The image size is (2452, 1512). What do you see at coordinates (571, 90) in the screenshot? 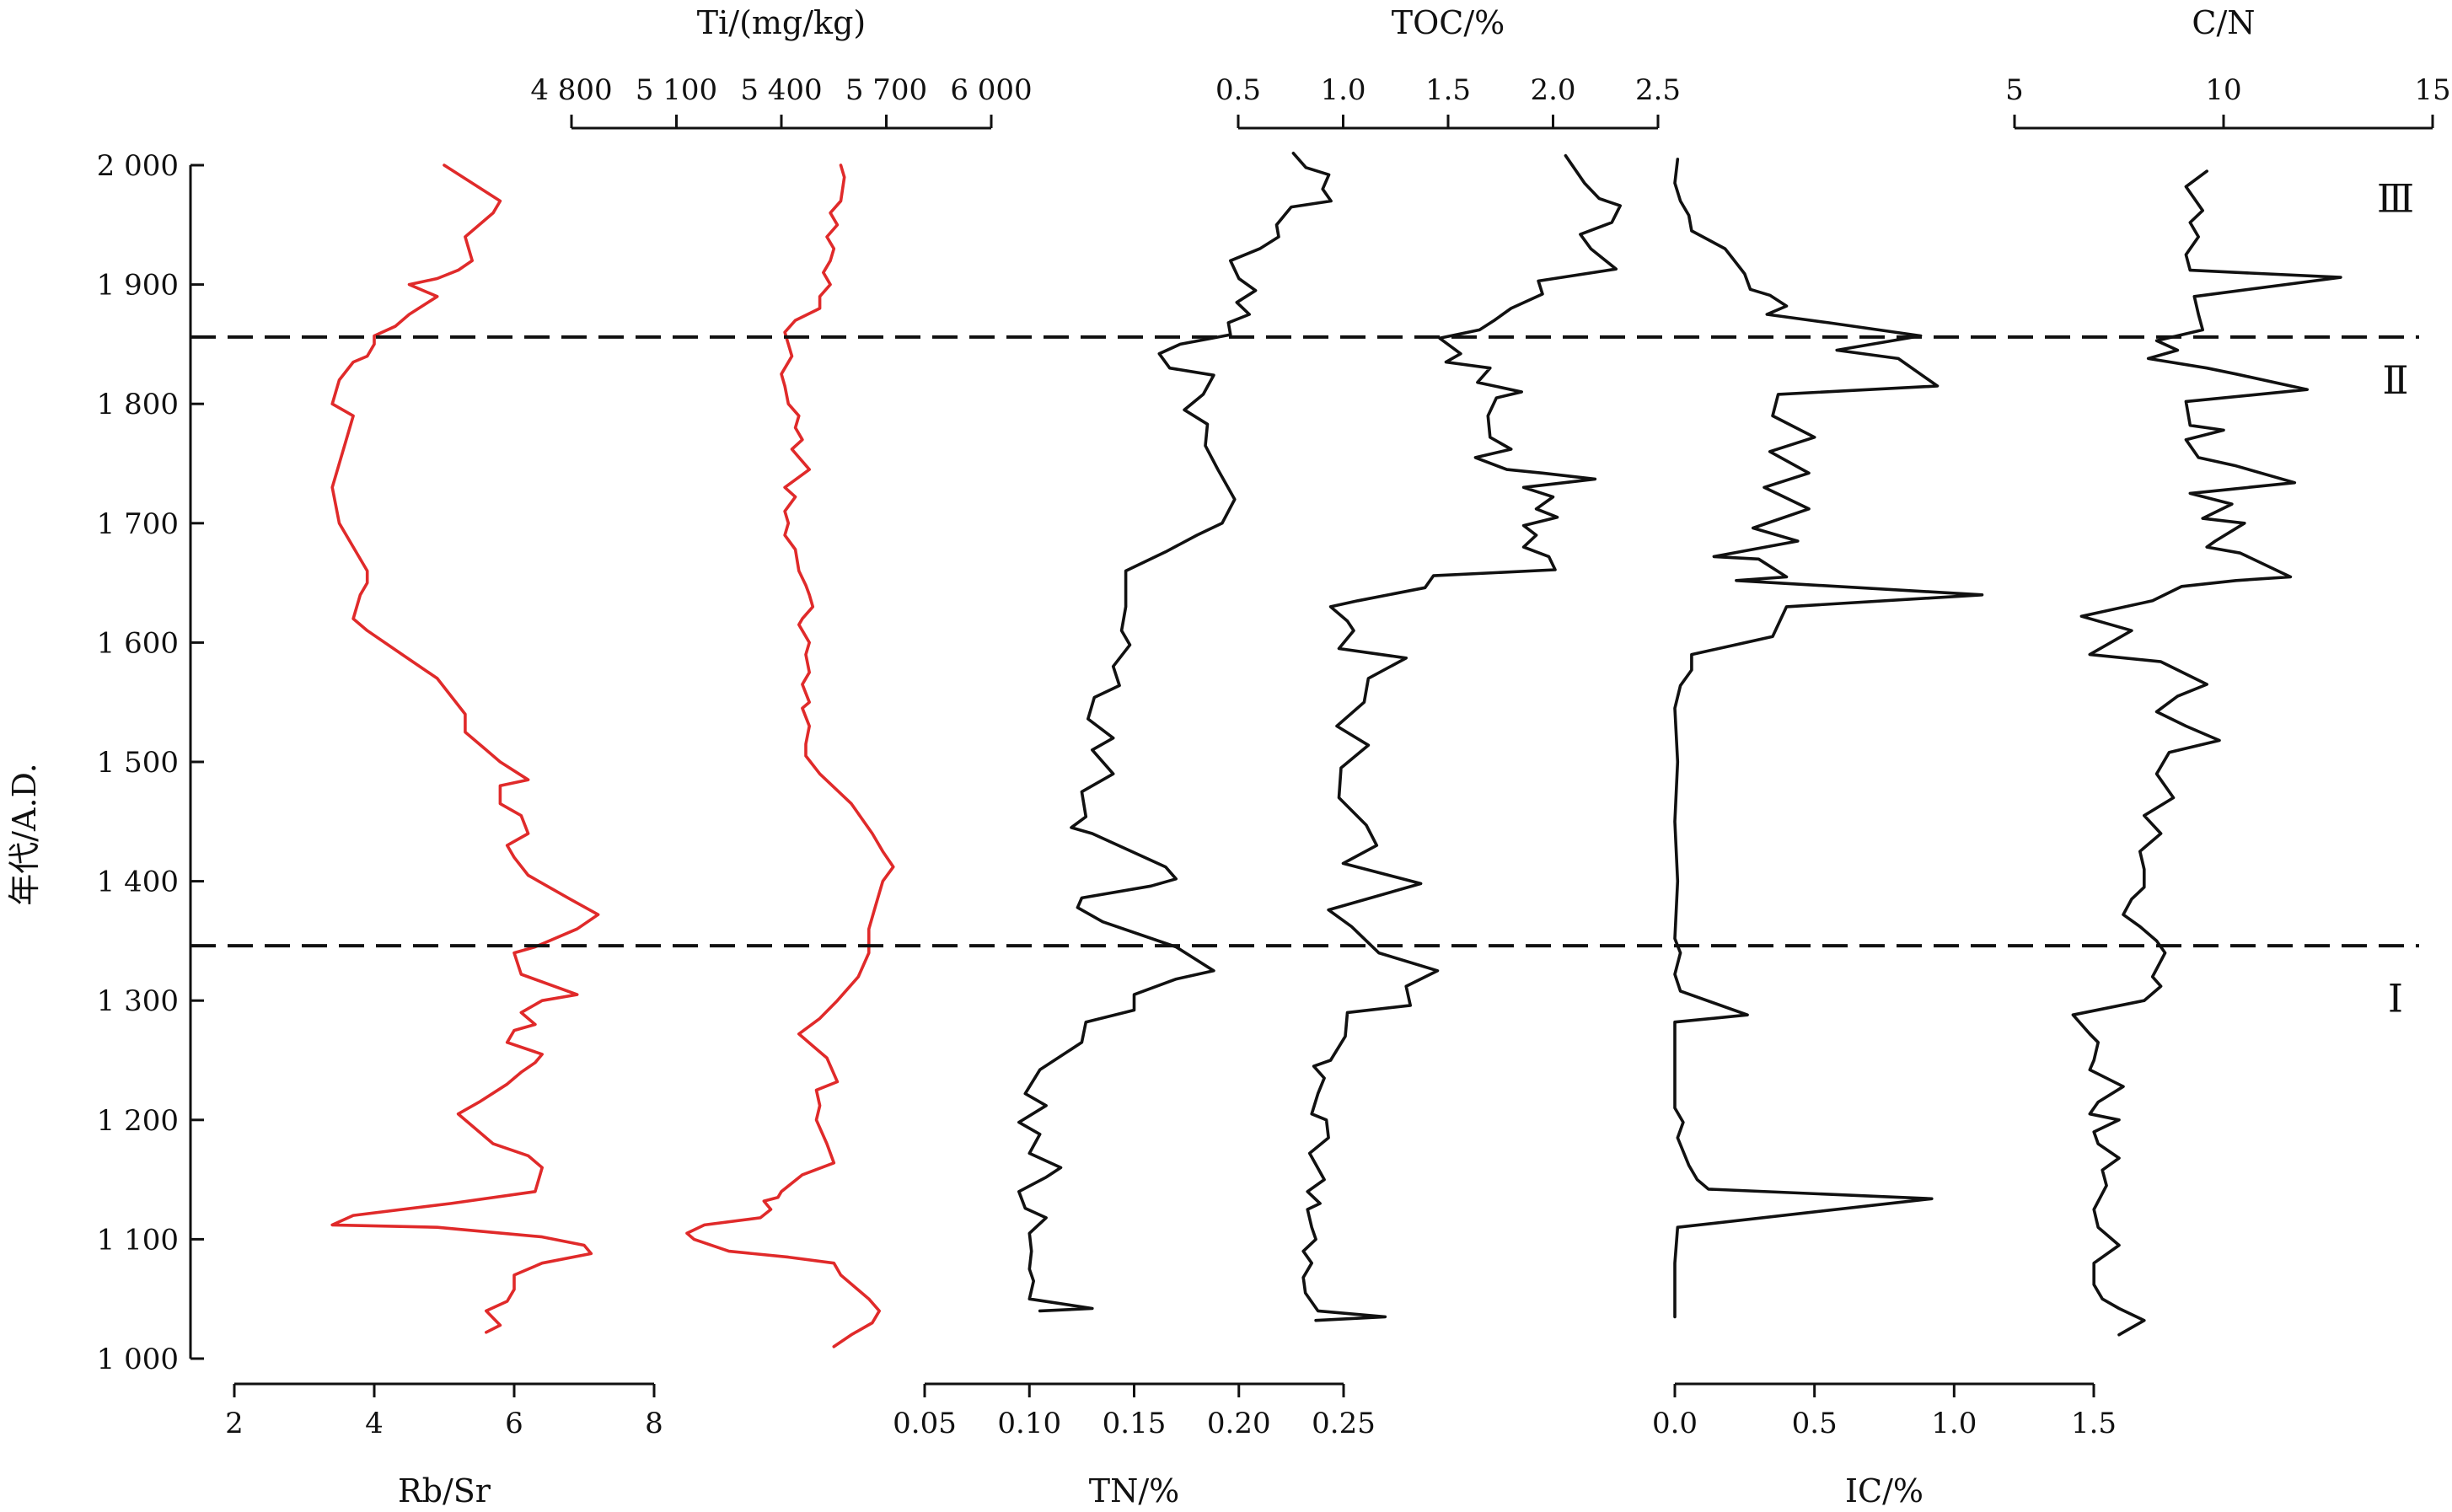
I see `ti-tick-label: 4 800` at bounding box center [571, 90].